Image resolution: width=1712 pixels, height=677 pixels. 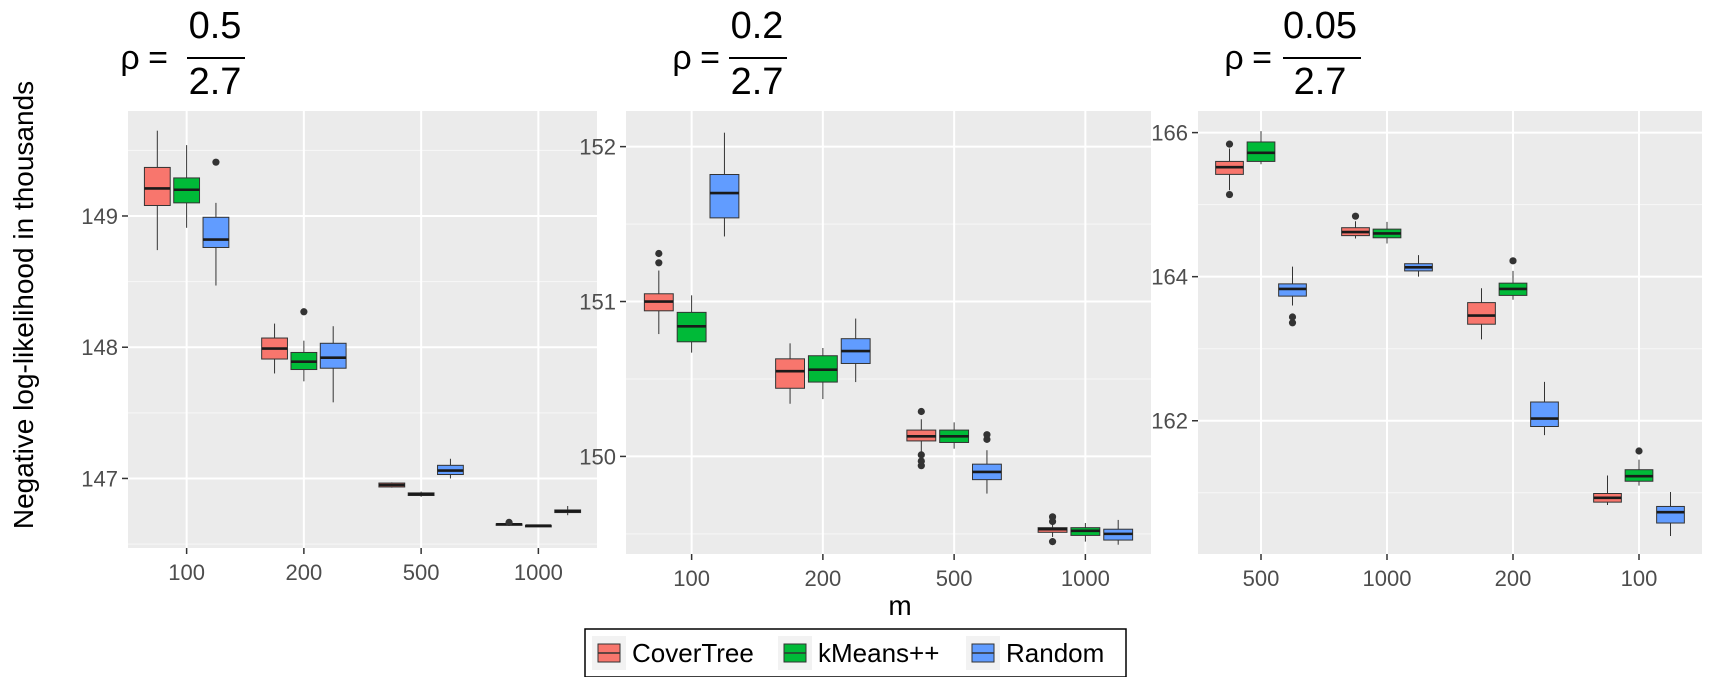 What do you see at coordinates (891, 572) in the screenshot?
I see `panel-2-x-ticks: 100 200 500 1000` at bounding box center [891, 572].